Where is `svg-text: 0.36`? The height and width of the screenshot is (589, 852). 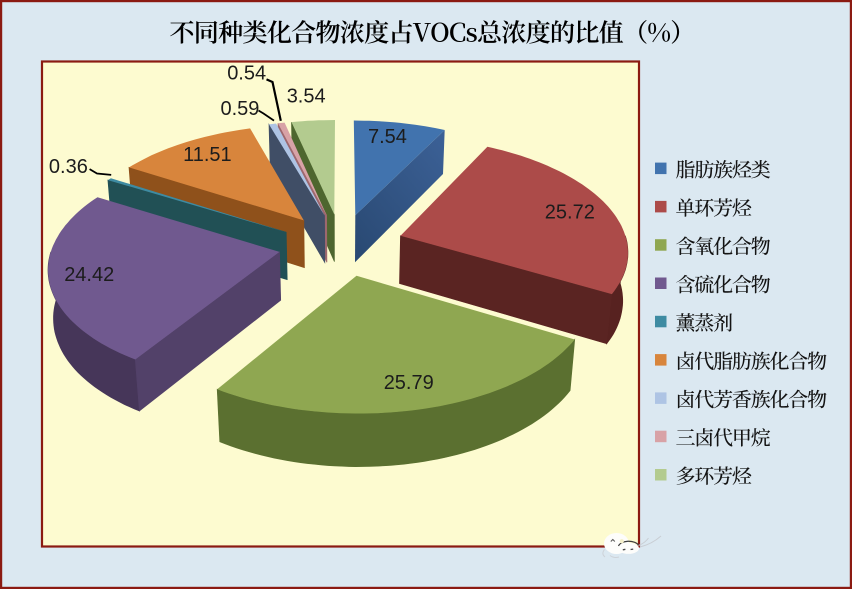 svg-text: 0.36 is located at coordinates (68, 167).